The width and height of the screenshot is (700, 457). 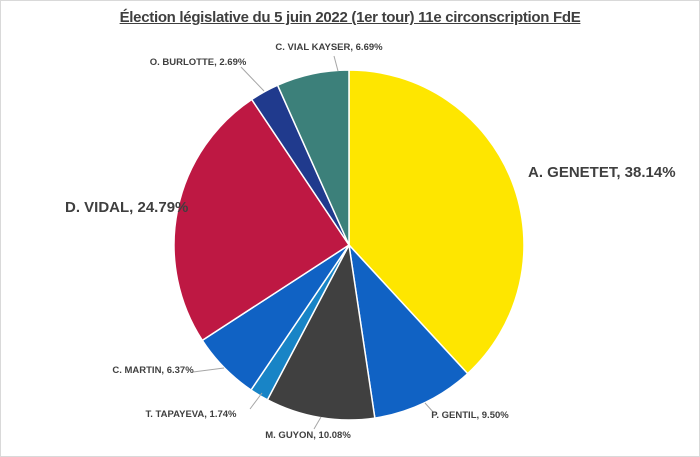 What do you see at coordinates (329, 47) in the screenshot?
I see `slice-label-vial-kayser: C. VIAL KAYSER, 6.69%` at bounding box center [329, 47].